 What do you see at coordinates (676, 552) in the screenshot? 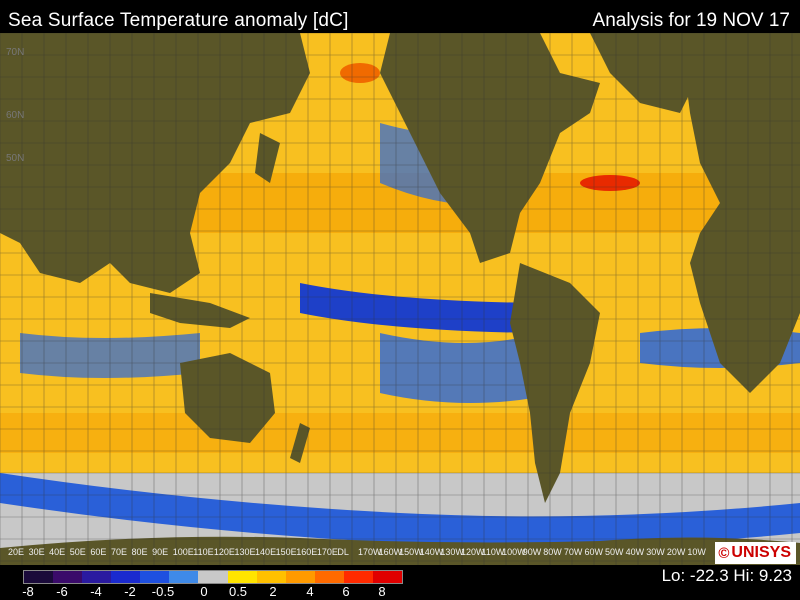
I see `lon-label: 20W` at bounding box center [676, 552].